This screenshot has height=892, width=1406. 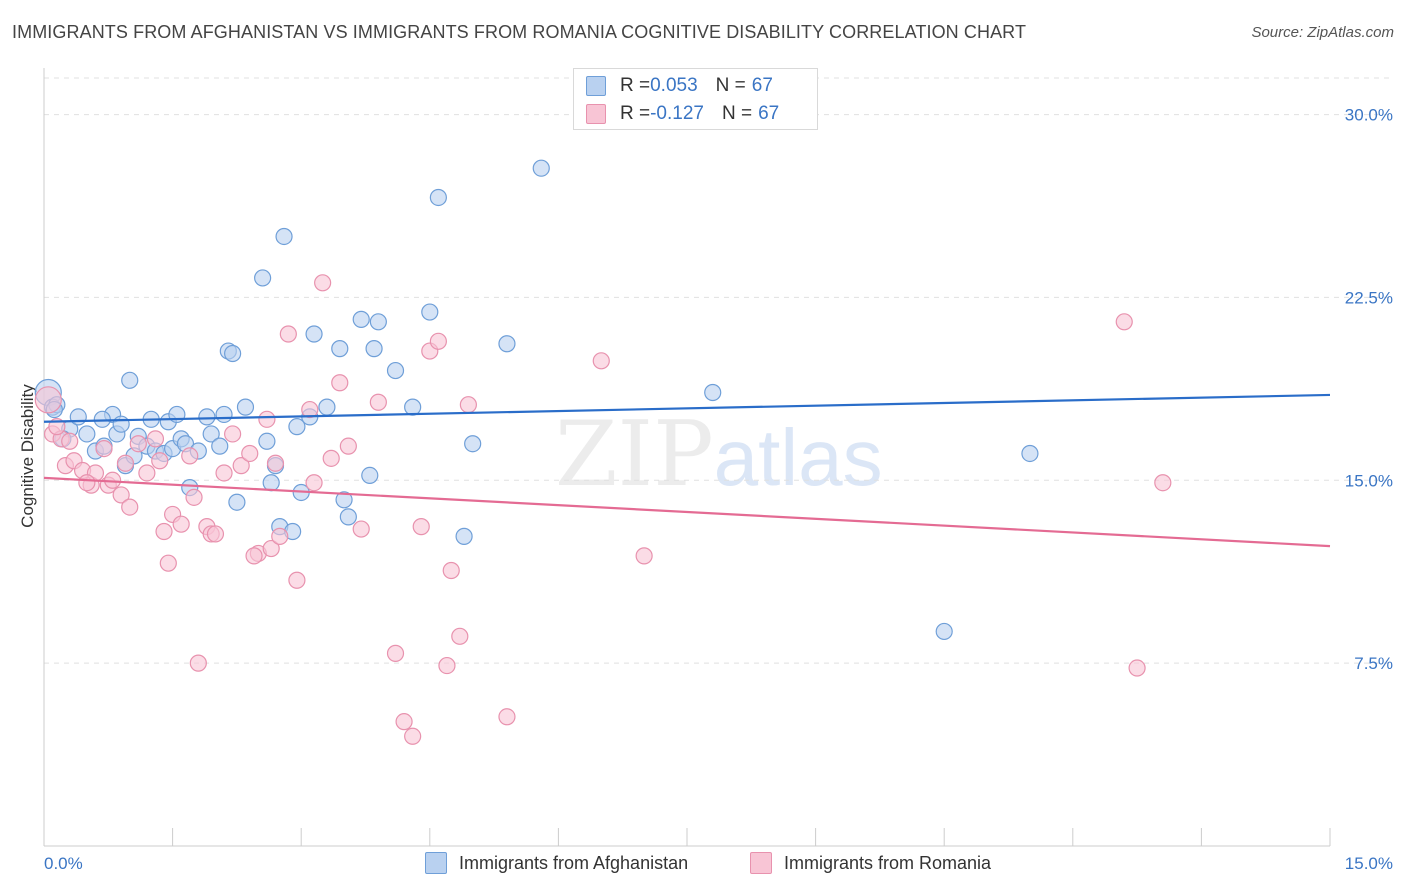 What do you see at coordinates (888, 862) in the screenshot?
I see `legend-label-romania: Immigrants from Romania` at bounding box center [888, 862].